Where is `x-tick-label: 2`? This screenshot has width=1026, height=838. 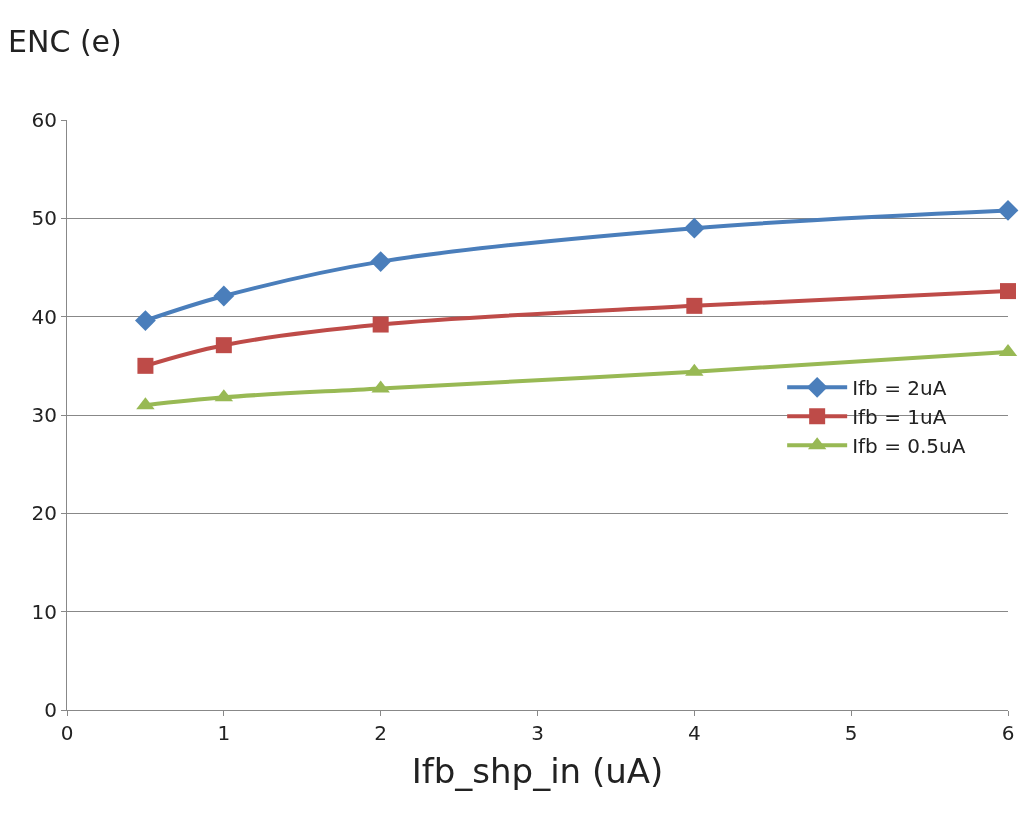
x-tick-label: 2 is located at coordinates (381, 733).